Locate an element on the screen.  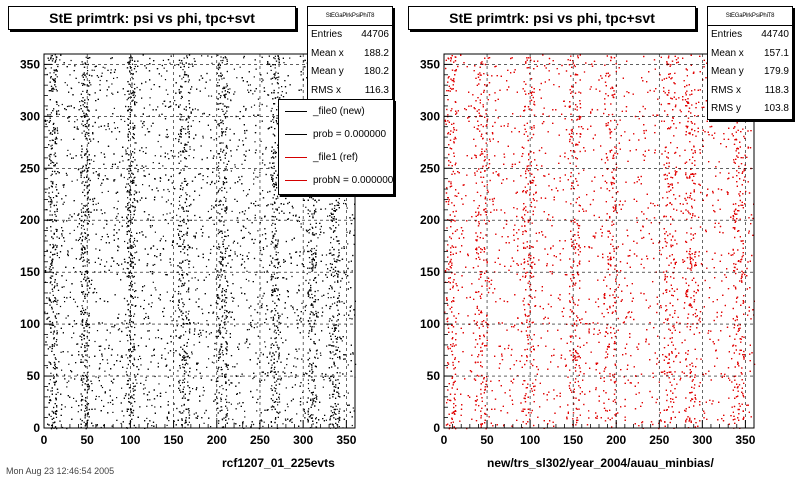
stat-value: 116.3 is located at coordinates (376, 90).